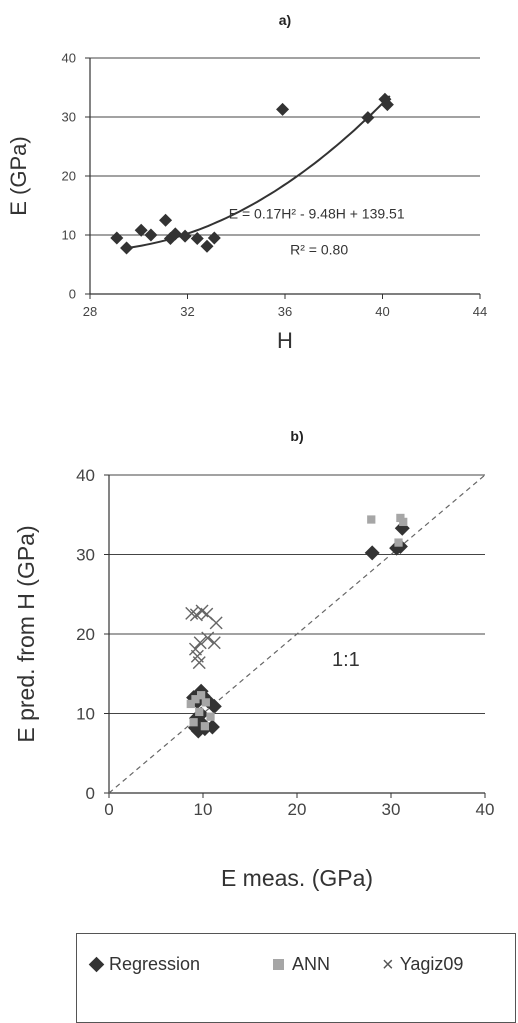  What do you see at coordinates (319, 249) in the screenshot?
I see `trendline-r-squared: R² = 0.80` at bounding box center [319, 249].